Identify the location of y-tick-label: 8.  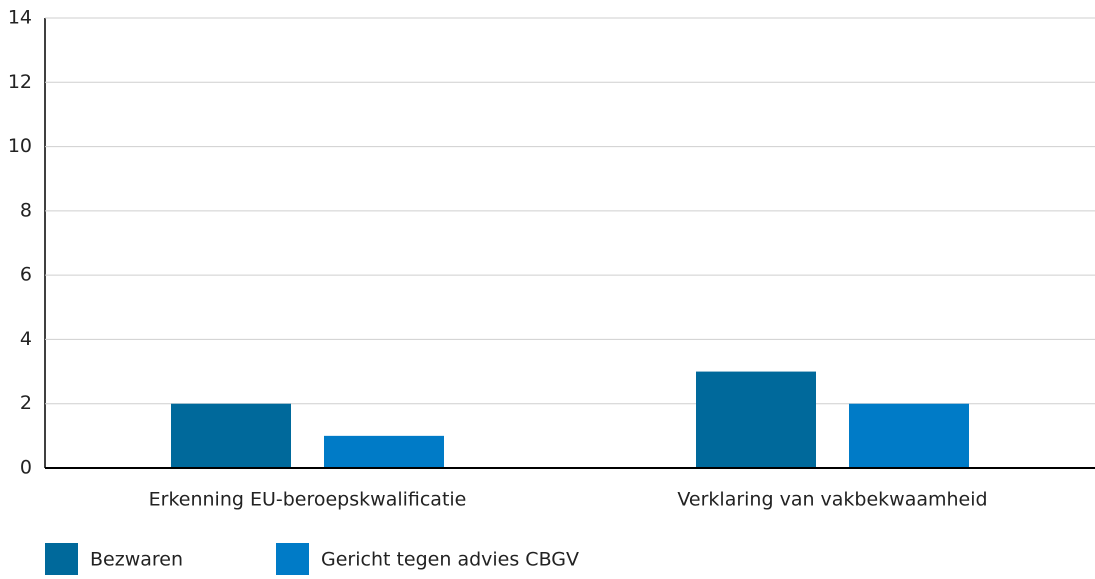
(26, 210).